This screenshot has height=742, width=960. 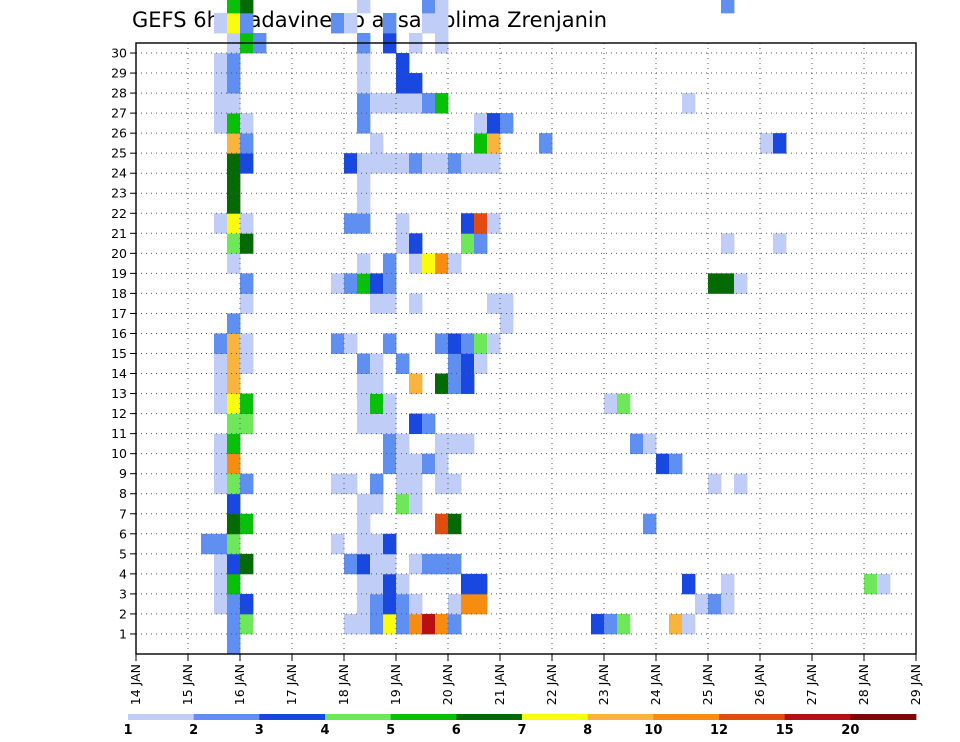 I want to click on y-tick-label: 10, so click(x=119, y=453).